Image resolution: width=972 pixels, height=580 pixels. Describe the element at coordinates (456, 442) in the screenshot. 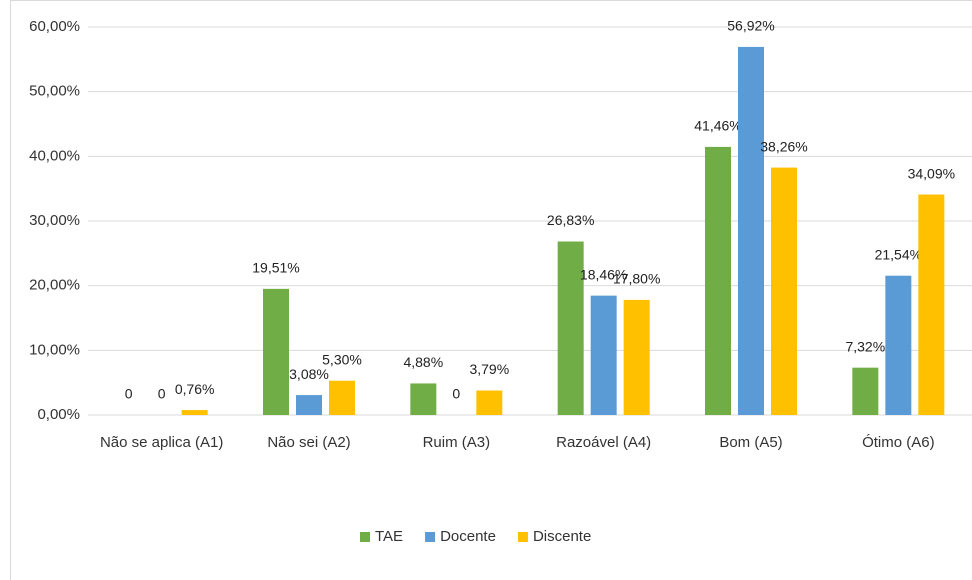

I see `x-tick-label: Ruim (A3)` at that location.